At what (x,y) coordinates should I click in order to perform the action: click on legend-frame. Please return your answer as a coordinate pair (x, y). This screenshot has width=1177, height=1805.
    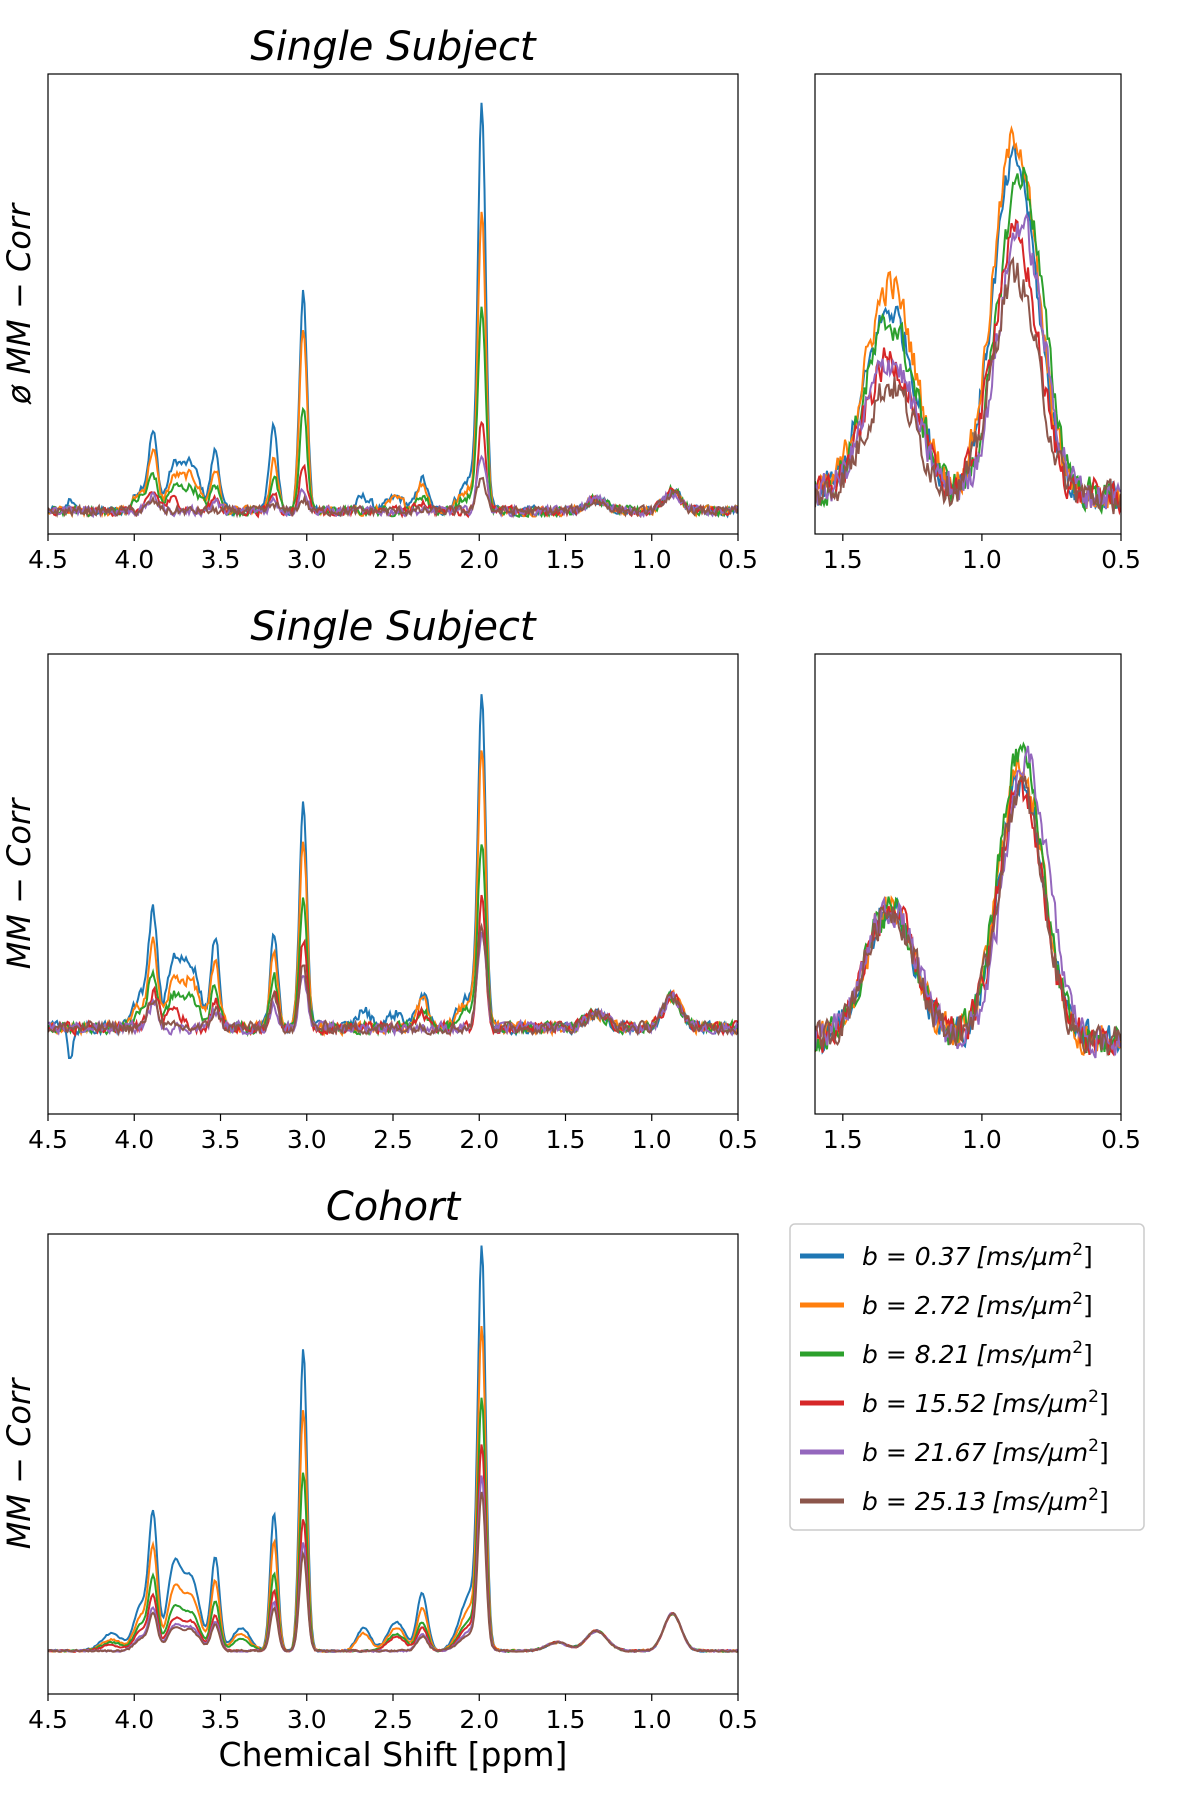
    Looking at the image, I should click on (967, 1377).